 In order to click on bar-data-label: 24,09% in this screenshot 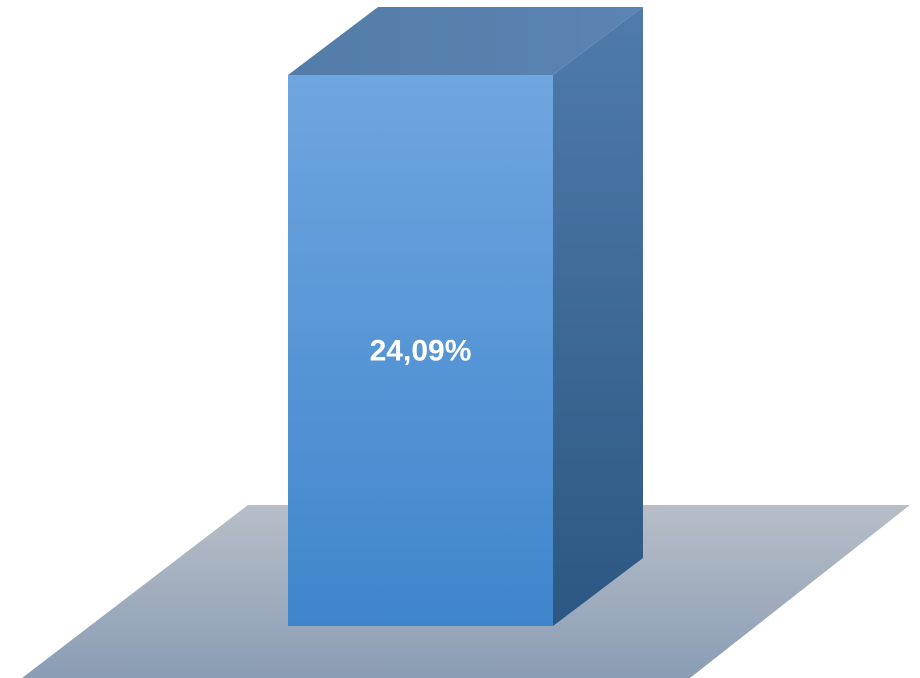, I will do `click(421, 350)`.